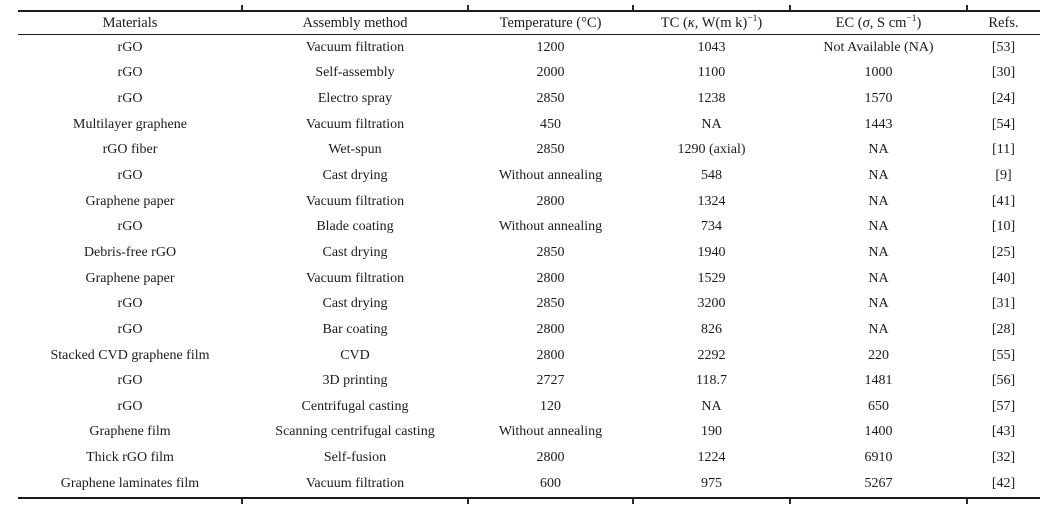 Image resolution: width=1049 pixels, height=508 pixels. What do you see at coordinates (849, 22) in the screenshot?
I see `header-text-segment: EC (` at bounding box center [849, 22].